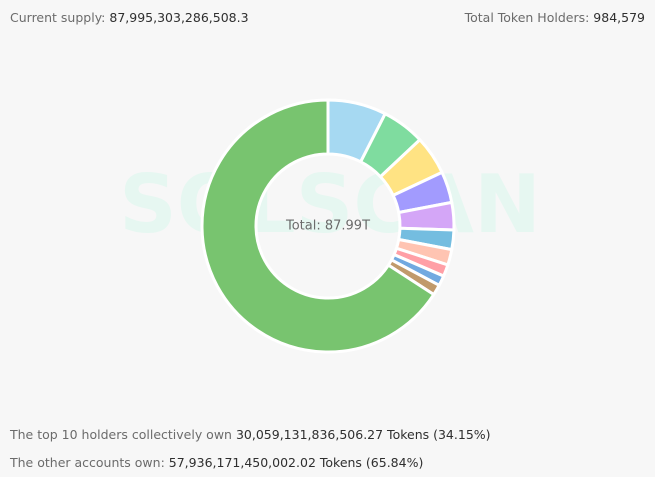  I want to click on top-label: The top 10 holders collectively own, so click(121, 434).